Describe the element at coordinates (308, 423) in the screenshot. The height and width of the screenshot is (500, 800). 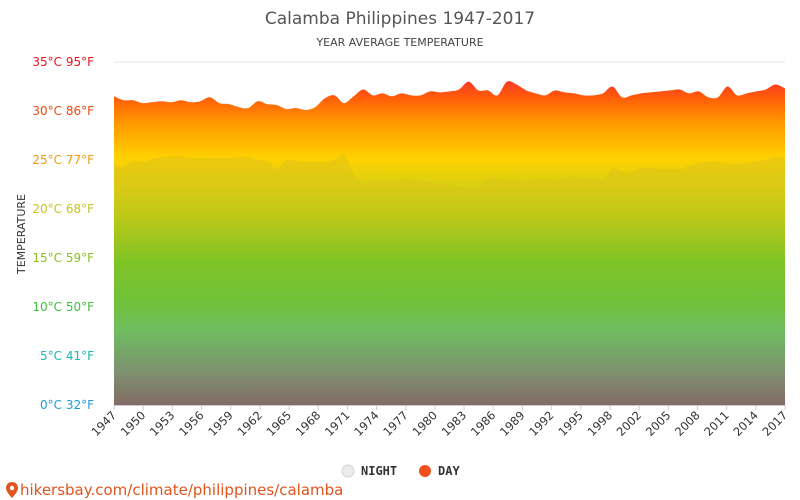
I see `x-tick-label: 1968` at that location.